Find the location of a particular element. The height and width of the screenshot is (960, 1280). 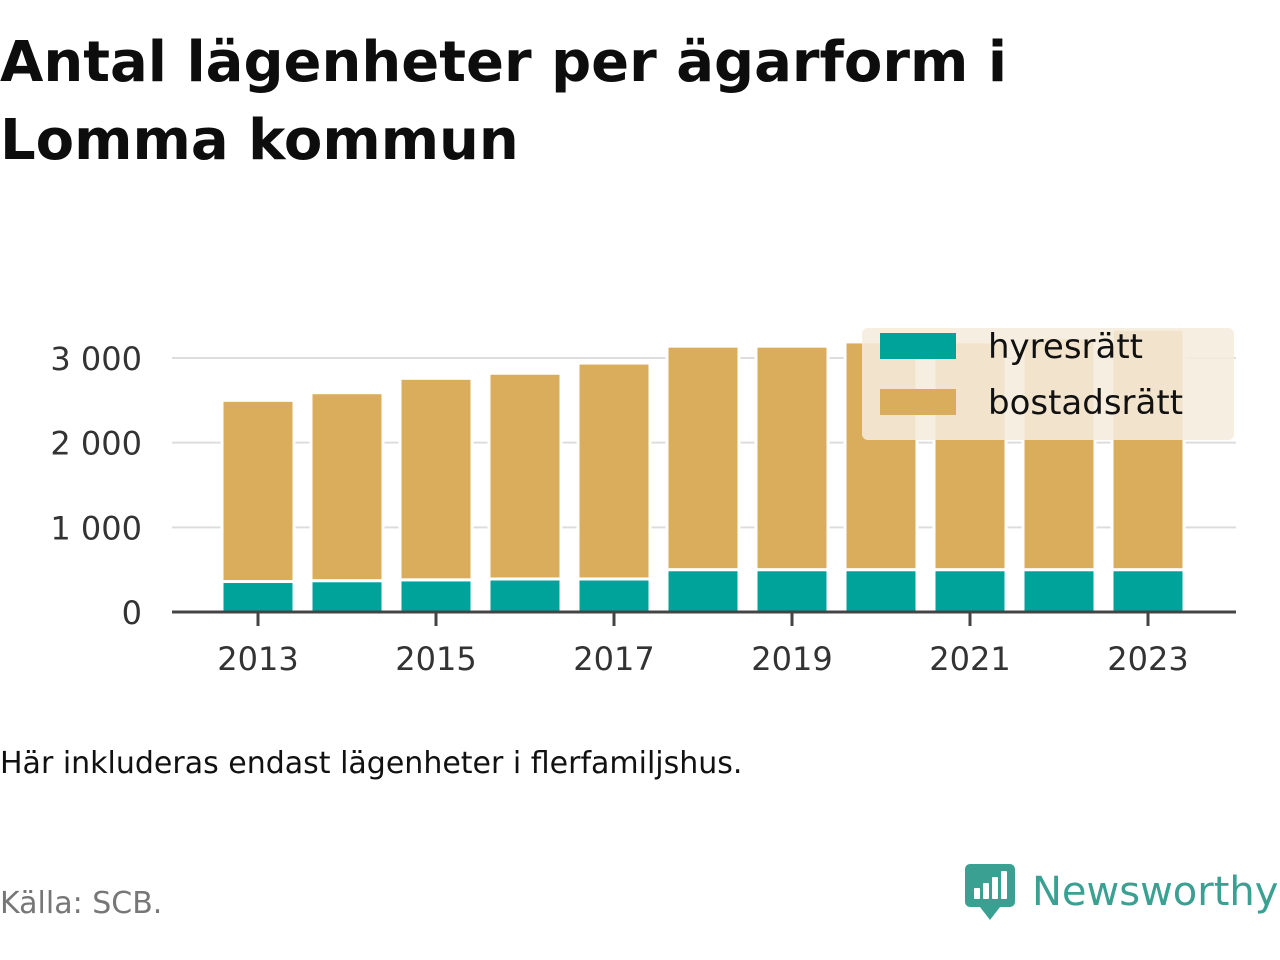

x-tick-label: 2019 is located at coordinates (791, 659).